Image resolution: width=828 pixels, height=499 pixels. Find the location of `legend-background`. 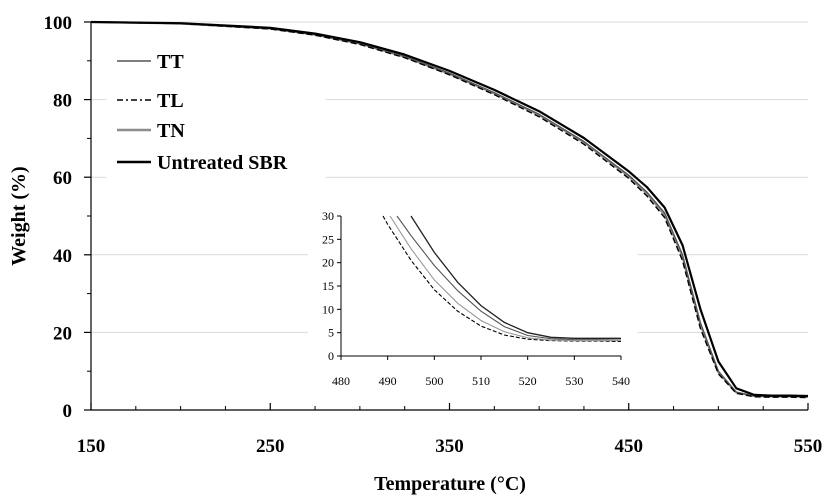

legend-background is located at coordinates (216, 110).